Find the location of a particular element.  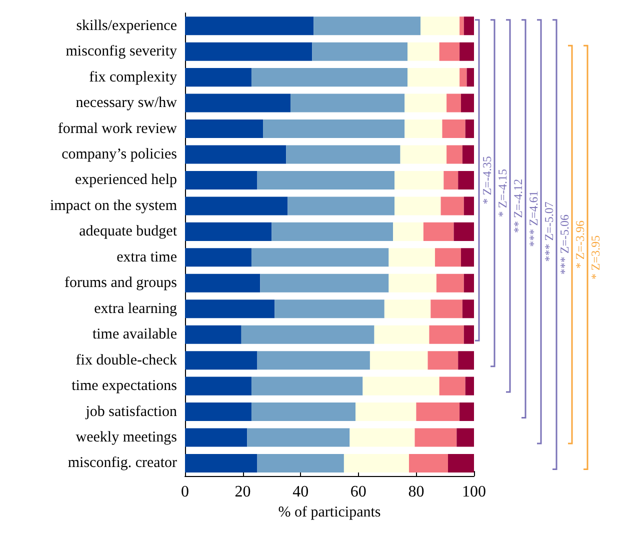

x-tick-label: 0 is located at coordinates (185, 492).